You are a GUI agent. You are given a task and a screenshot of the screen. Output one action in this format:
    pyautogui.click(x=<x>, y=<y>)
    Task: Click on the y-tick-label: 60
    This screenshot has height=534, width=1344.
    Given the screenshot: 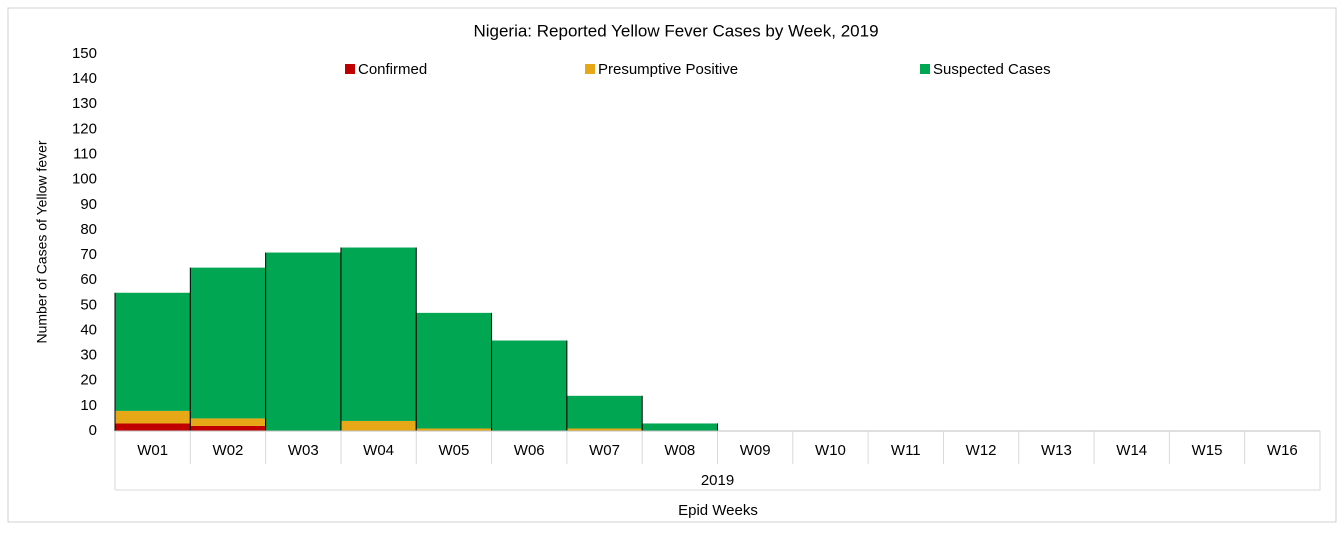 What is the action you would take?
    pyautogui.click(x=88, y=279)
    